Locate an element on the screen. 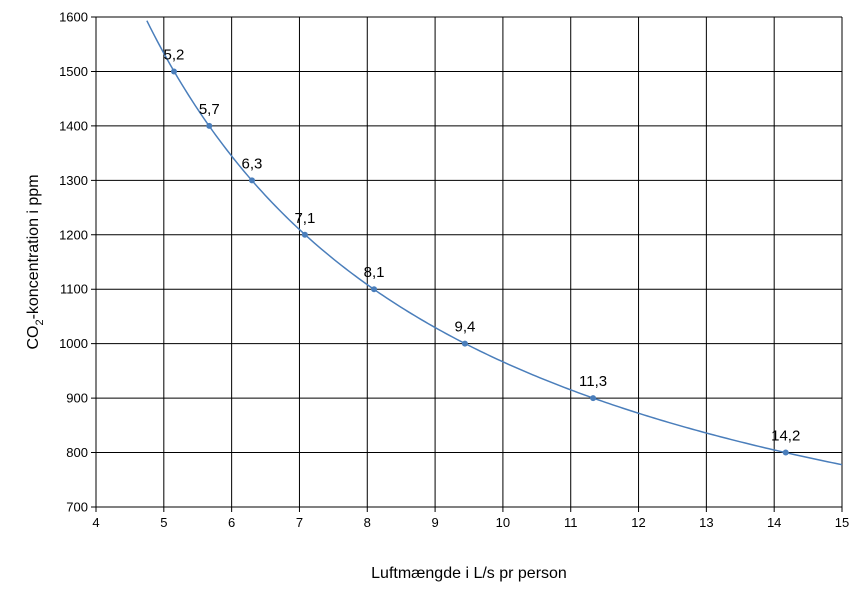 Image resolution: width=866 pixels, height=590 pixels. y-tick-label: 1200 is located at coordinates (73, 234).